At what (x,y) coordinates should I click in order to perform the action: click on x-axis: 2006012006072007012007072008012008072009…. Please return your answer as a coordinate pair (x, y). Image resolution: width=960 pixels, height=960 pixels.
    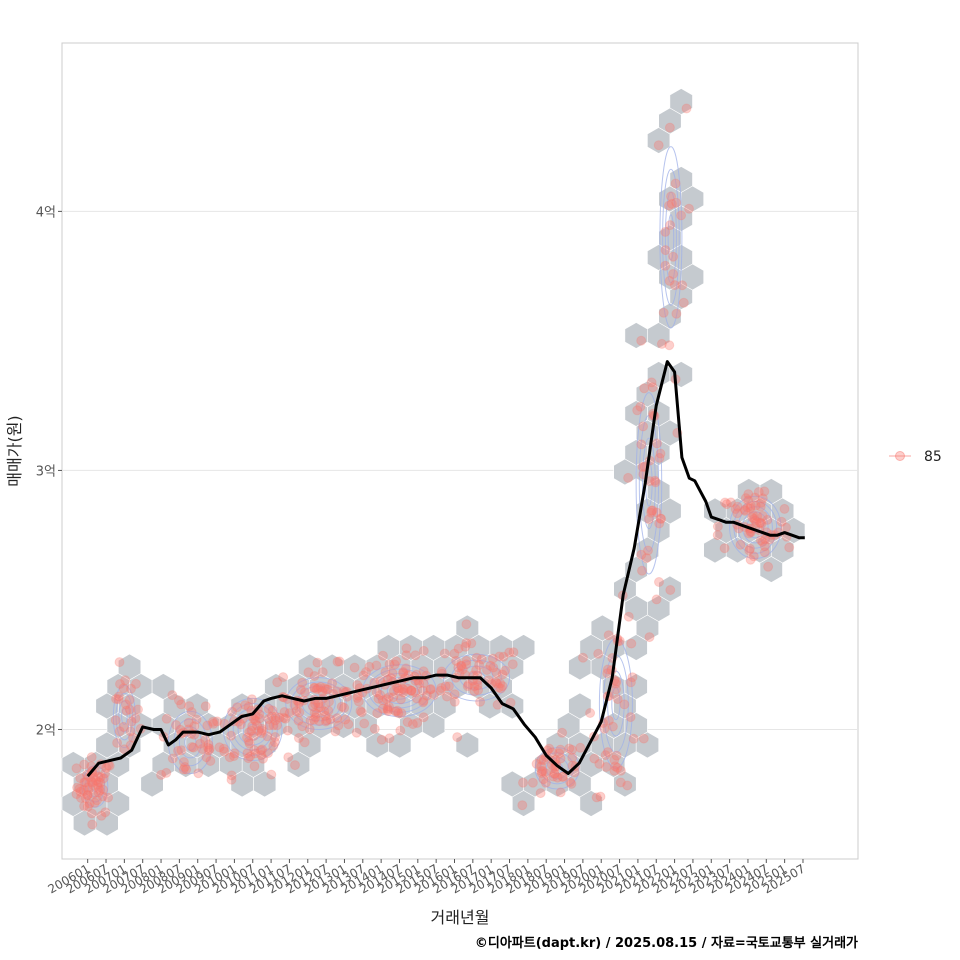
    Looking at the image, I should click on (427, 878).